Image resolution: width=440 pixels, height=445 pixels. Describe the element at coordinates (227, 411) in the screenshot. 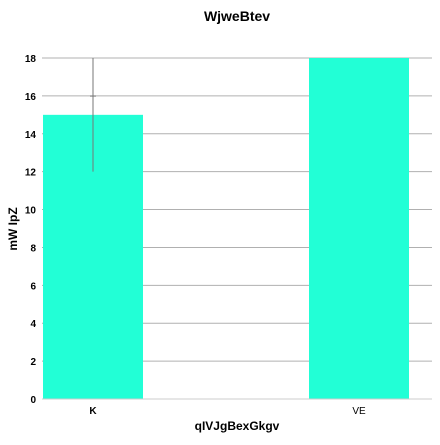

I see `x-tick-labels: K VE` at that location.